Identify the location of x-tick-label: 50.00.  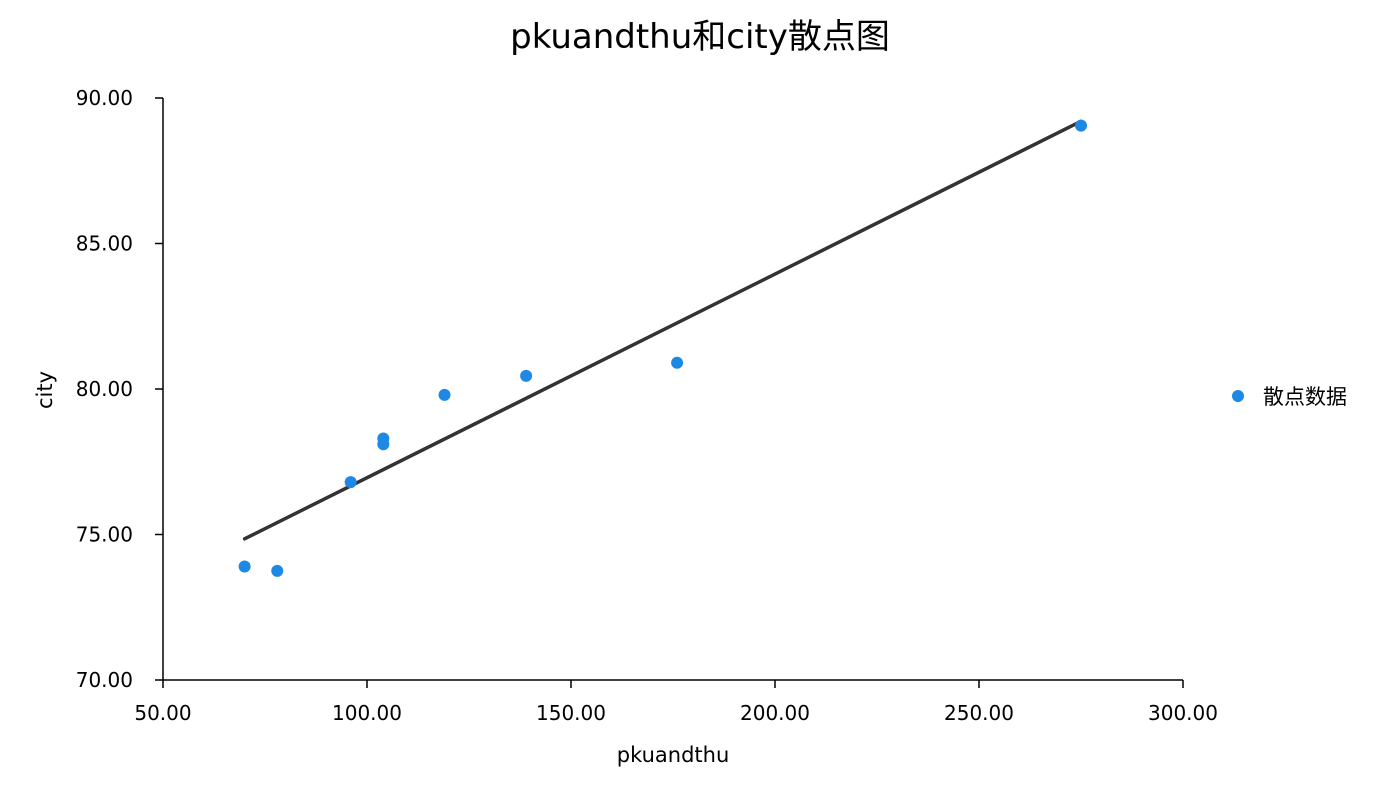
(162, 713).